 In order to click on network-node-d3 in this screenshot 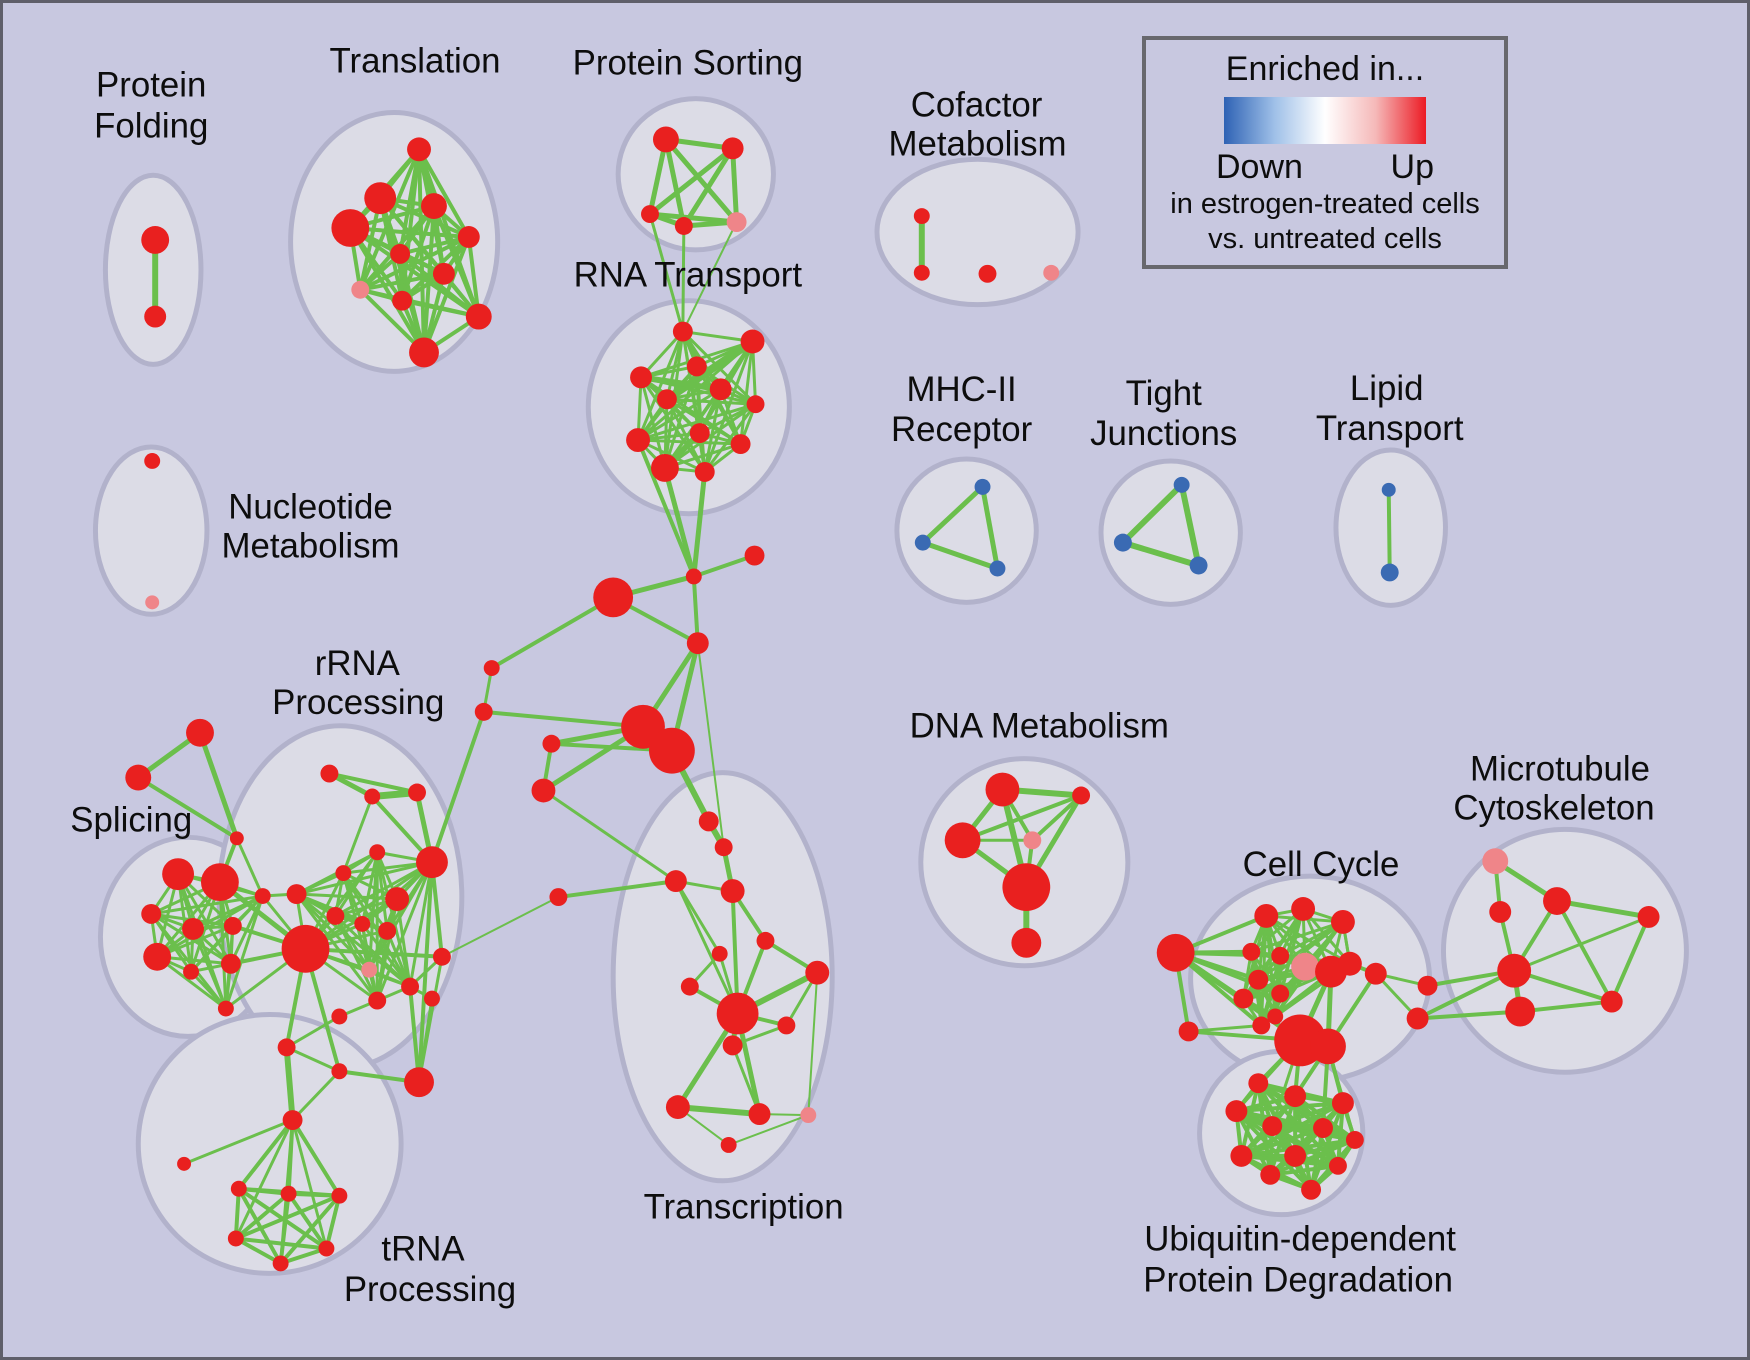, I will do `click(962, 840)`.